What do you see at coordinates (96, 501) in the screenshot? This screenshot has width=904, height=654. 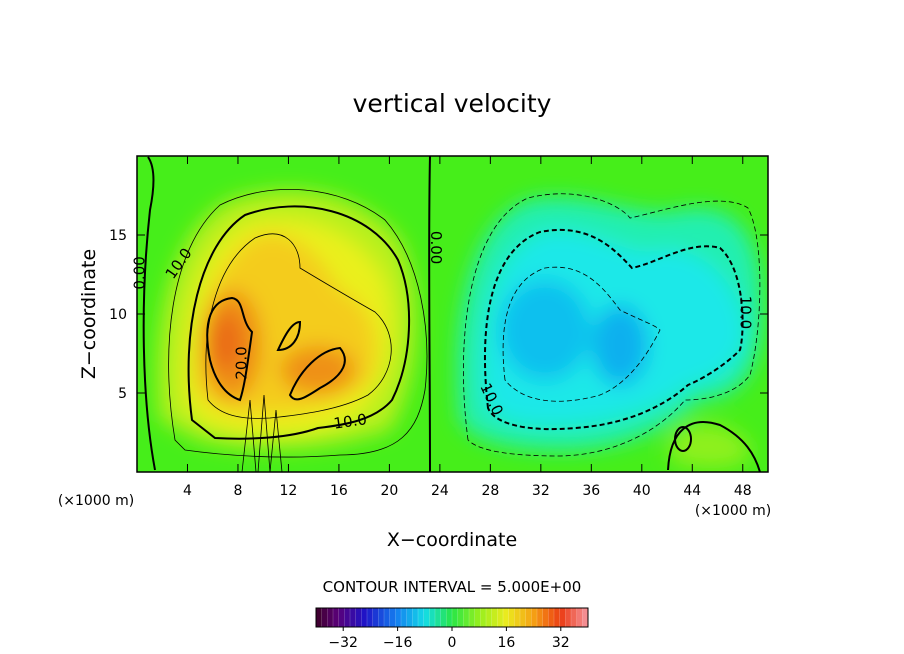 I see `x-axis-unit-left: (×1000 m)` at bounding box center [96, 501].